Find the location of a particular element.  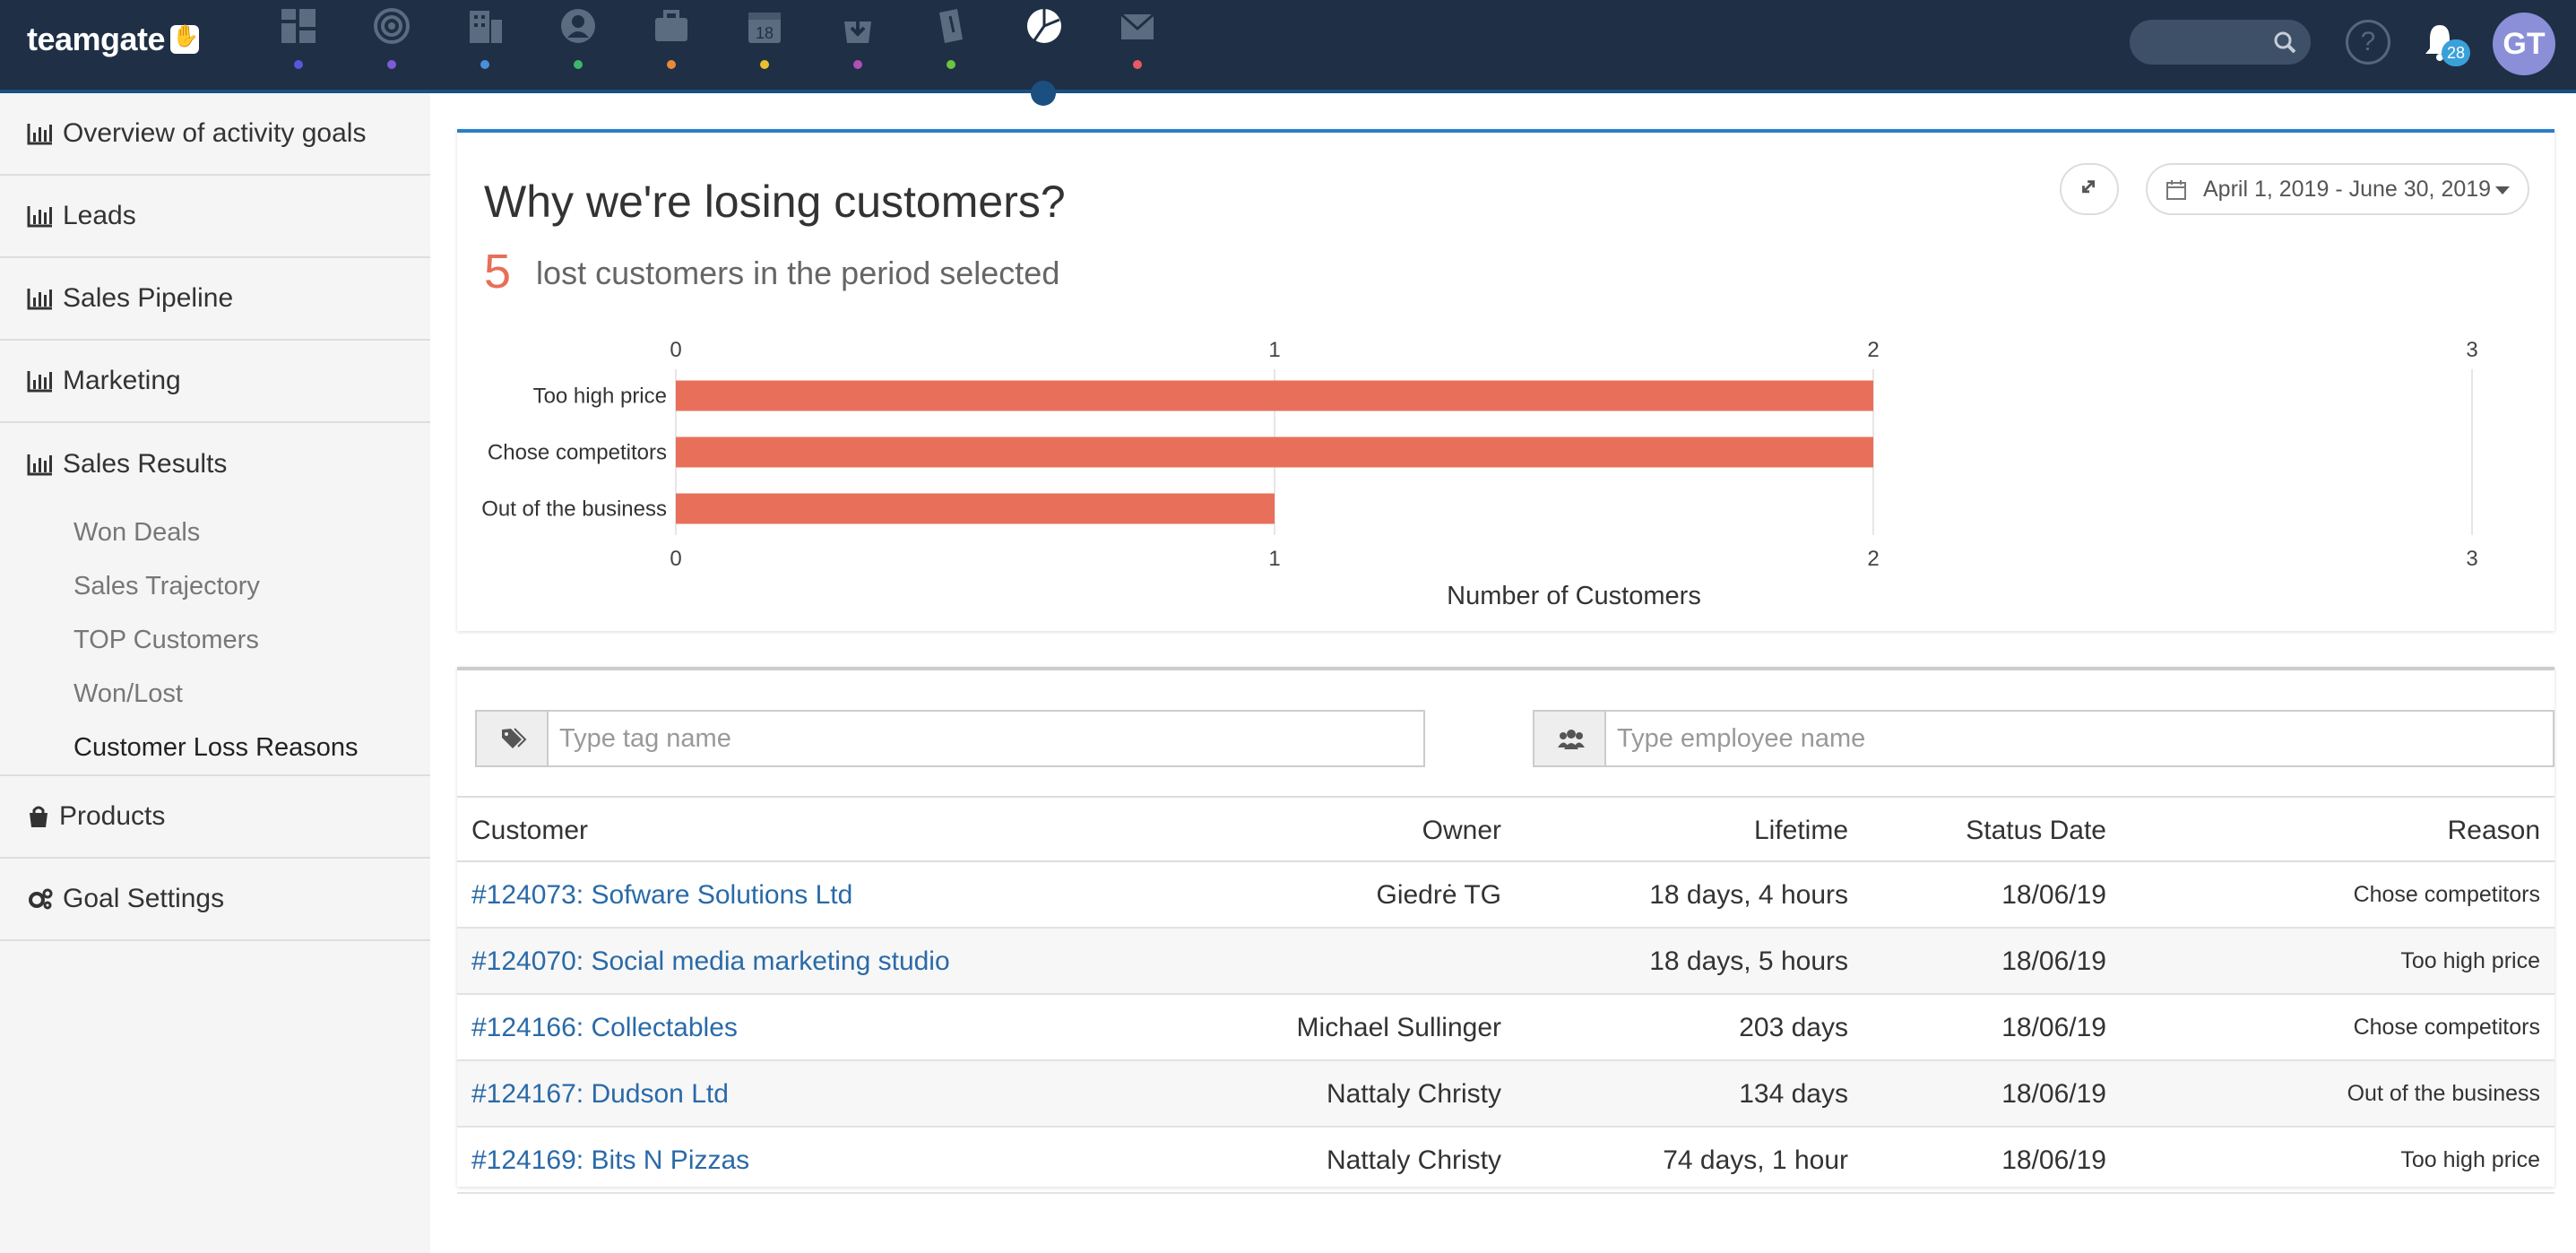

search-icon is located at coordinates (2285, 42).